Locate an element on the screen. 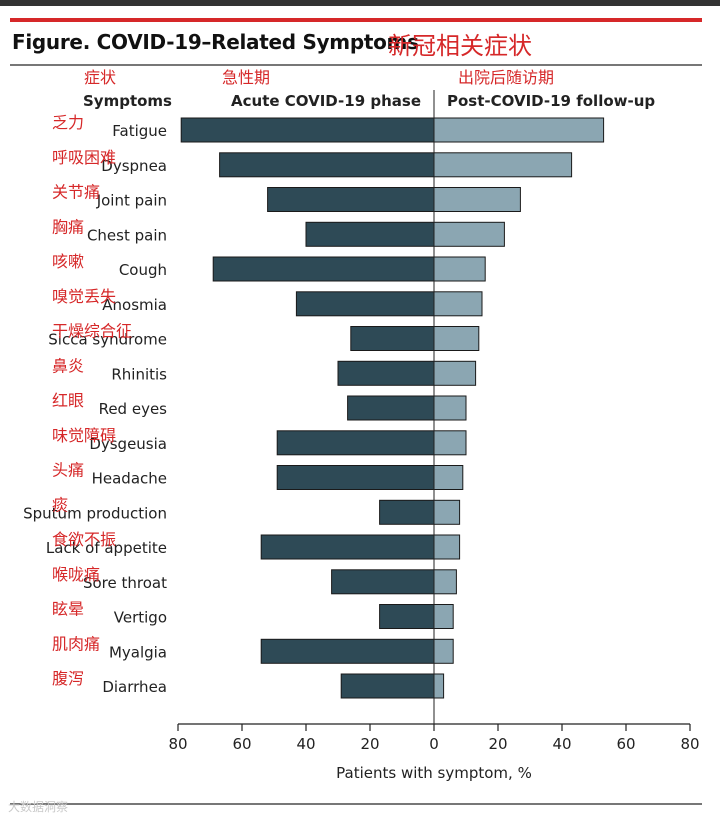  category-label: Myalgia is located at coordinates (138, 652).